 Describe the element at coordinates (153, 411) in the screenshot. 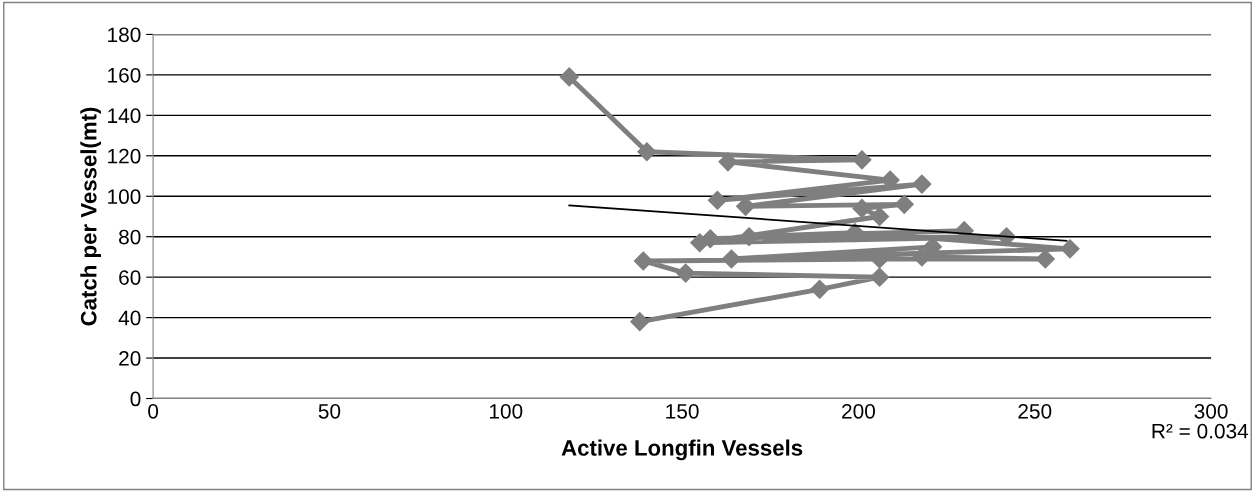

I see `x-tick-label: 0` at that location.